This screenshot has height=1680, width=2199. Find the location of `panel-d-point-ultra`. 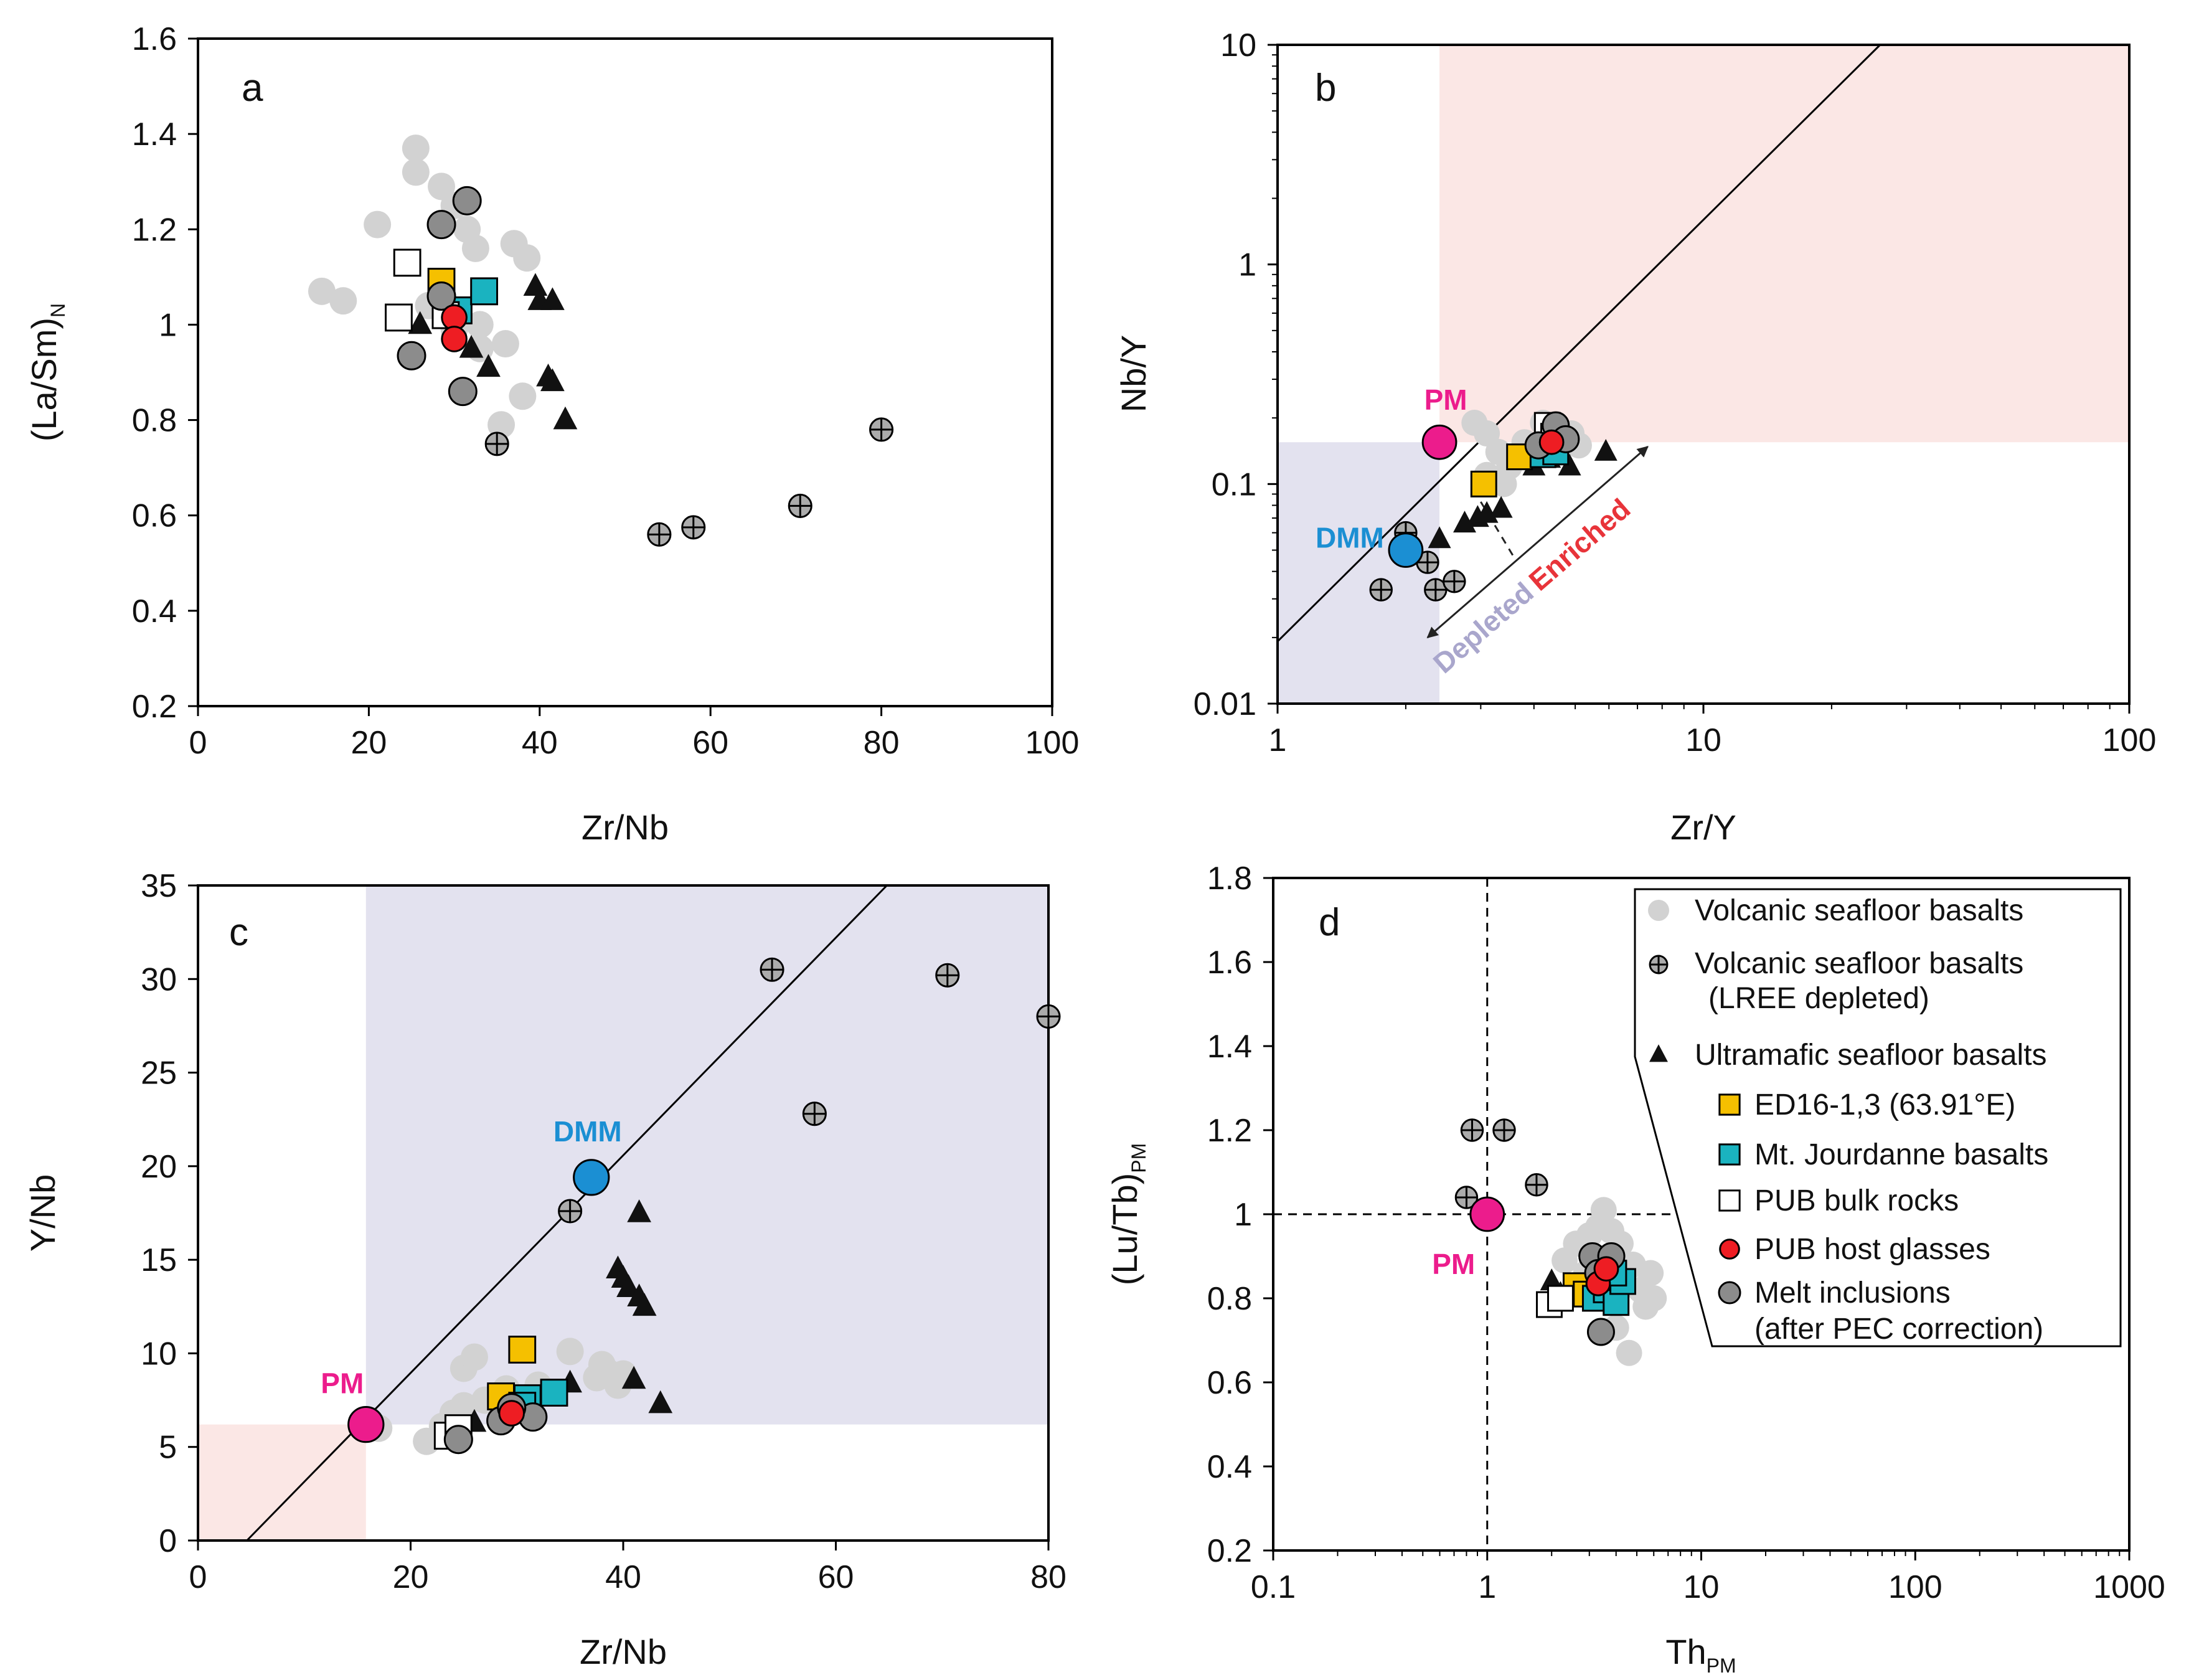

panel-d-point-ultra is located at coordinates (1551, 1279).